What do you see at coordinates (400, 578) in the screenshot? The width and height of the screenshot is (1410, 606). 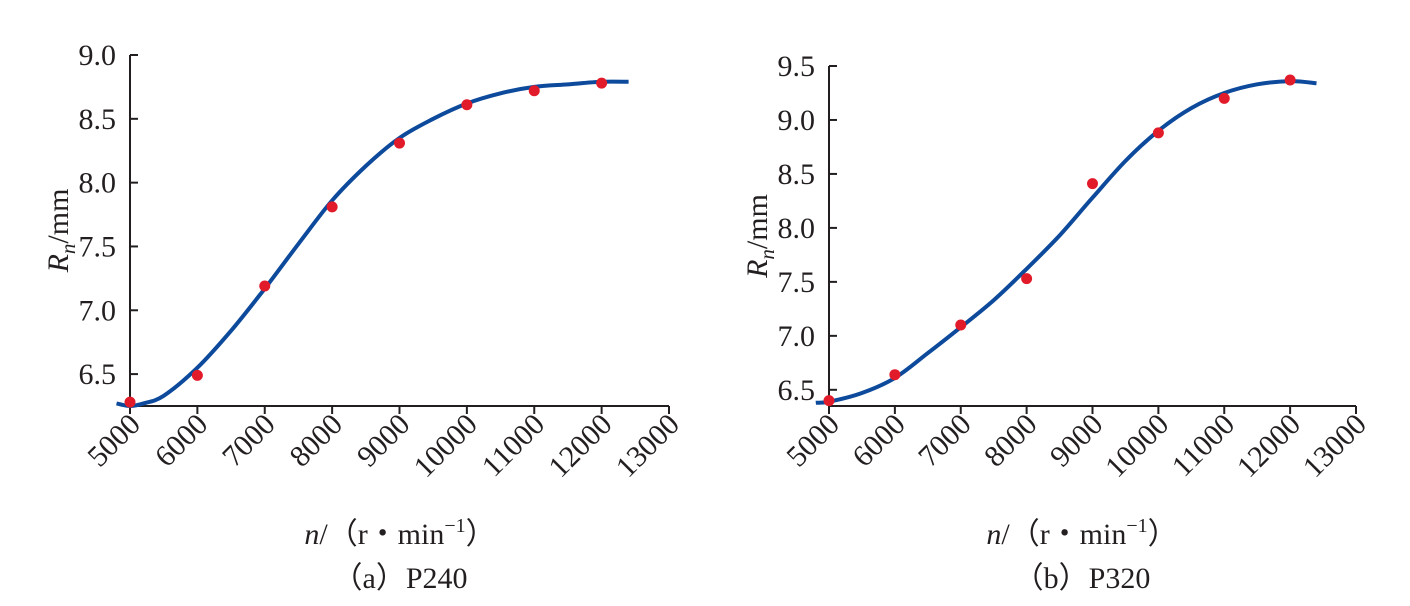 I see `panel-caption: （a）P240` at bounding box center [400, 578].